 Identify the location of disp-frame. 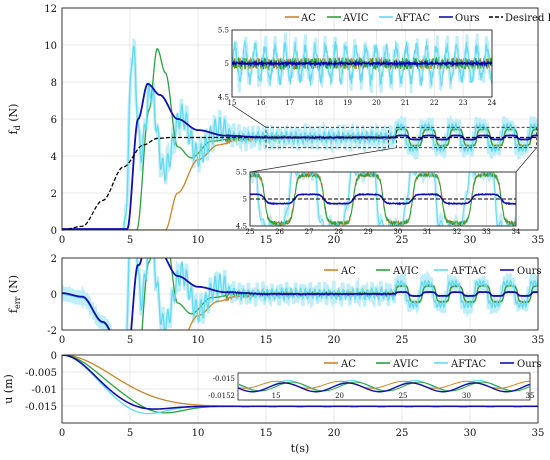
(300, 389).